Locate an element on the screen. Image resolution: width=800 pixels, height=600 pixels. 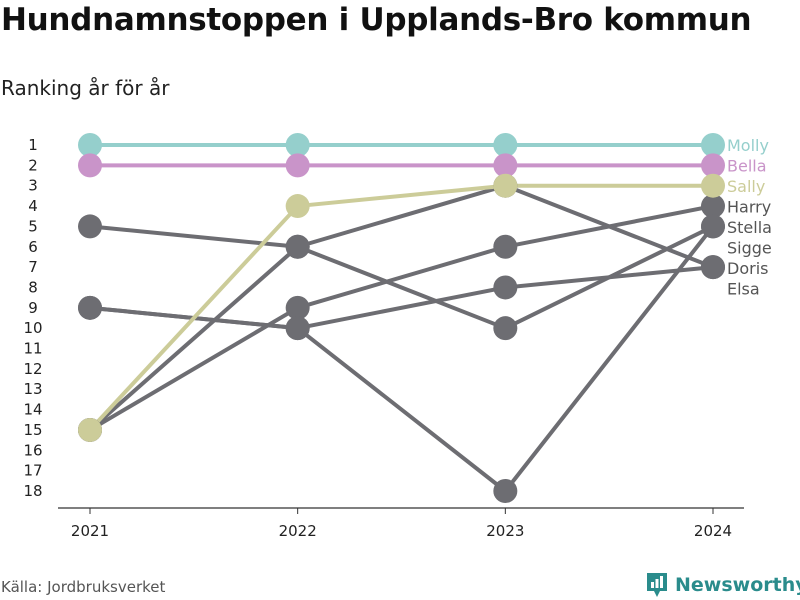
x-tick-label-2023: 2023 is located at coordinates (505, 531).